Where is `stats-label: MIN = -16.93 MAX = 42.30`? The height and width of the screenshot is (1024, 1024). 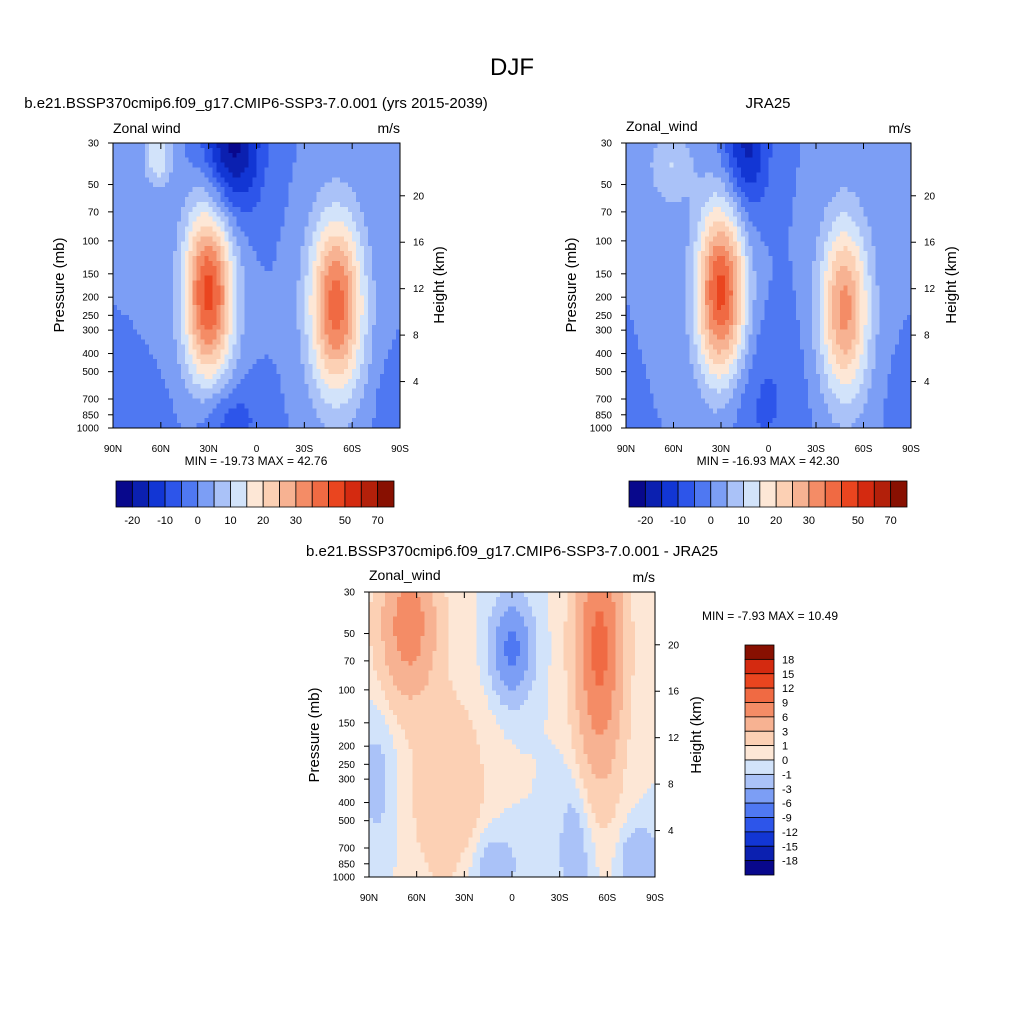 stats-label: MIN = -16.93 MAX = 42.30 is located at coordinates (768, 461).